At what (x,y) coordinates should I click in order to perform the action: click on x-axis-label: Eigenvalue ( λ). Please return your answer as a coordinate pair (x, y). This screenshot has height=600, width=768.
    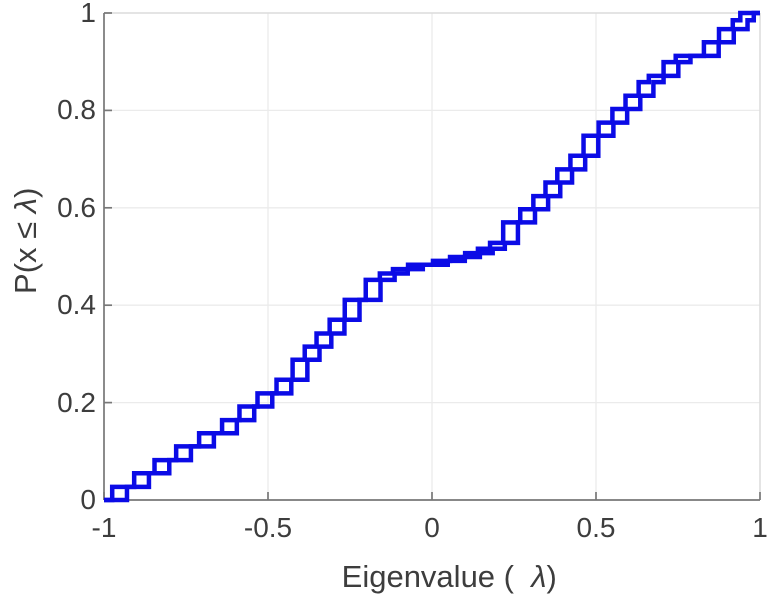
    Looking at the image, I should click on (432, 561).